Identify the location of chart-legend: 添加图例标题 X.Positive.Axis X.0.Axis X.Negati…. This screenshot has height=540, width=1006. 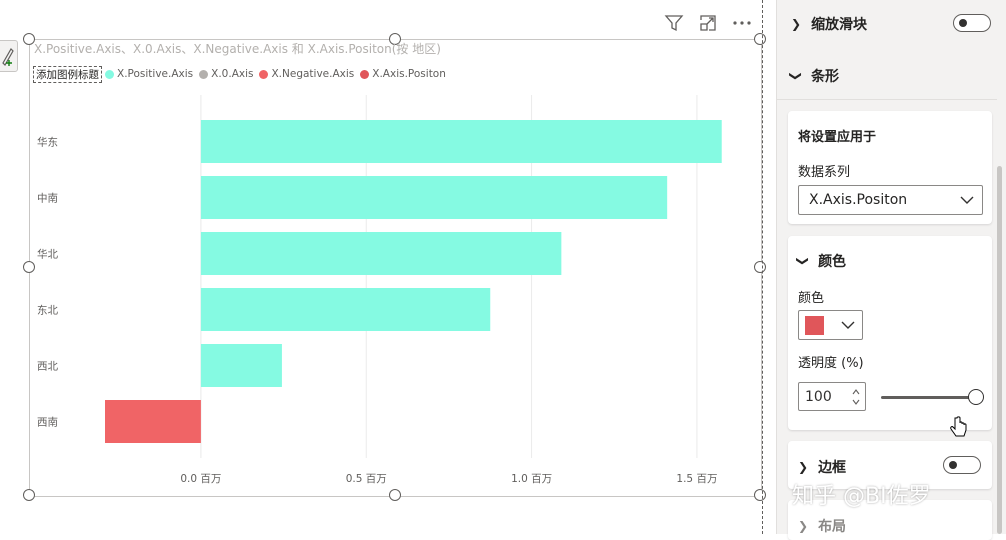
(242, 74).